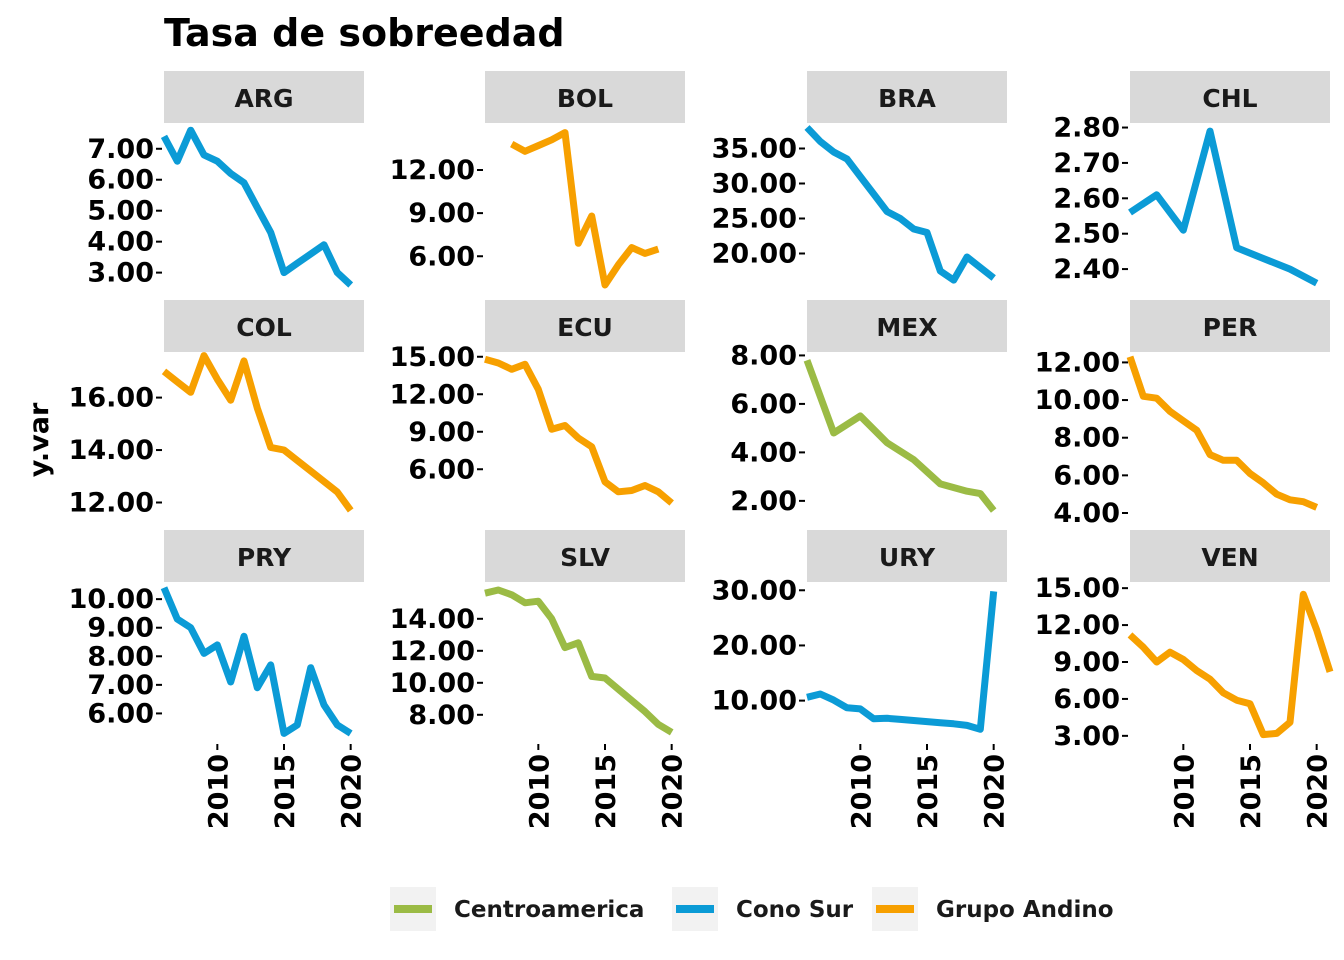  I want to click on series-line-pry, so click(256, 661).